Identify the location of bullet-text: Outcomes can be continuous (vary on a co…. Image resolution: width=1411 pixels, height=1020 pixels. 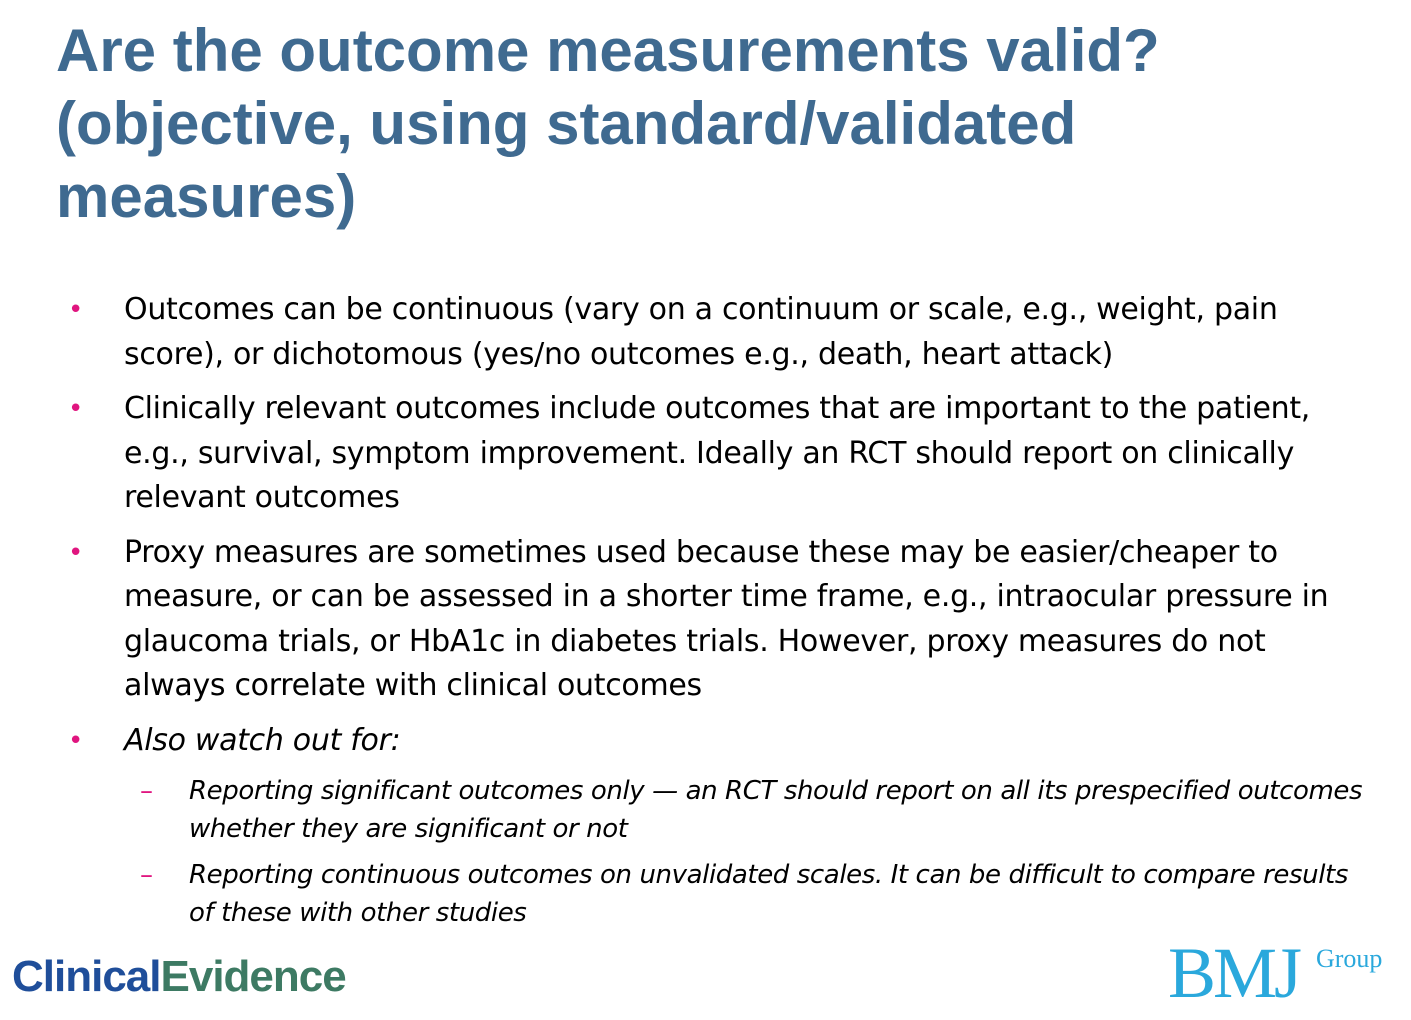
(701, 332).